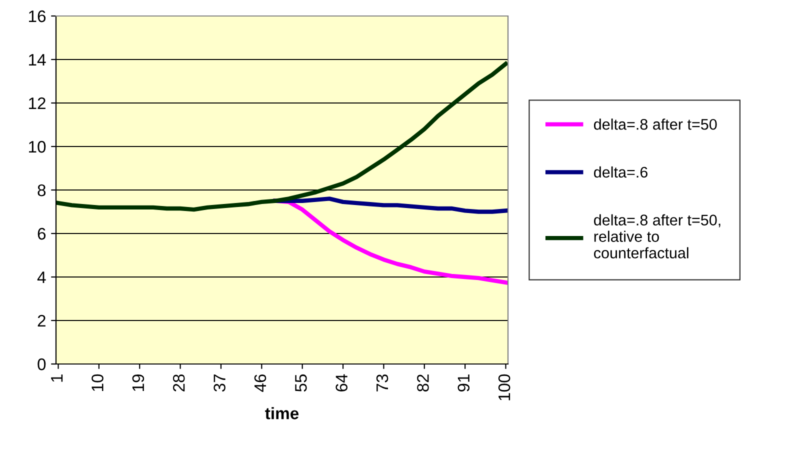 This screenshot has width=802, height=457. Describe the element at coordinates (423, 383) in the screenshot. I see `x-tick-label: 82` at that location.